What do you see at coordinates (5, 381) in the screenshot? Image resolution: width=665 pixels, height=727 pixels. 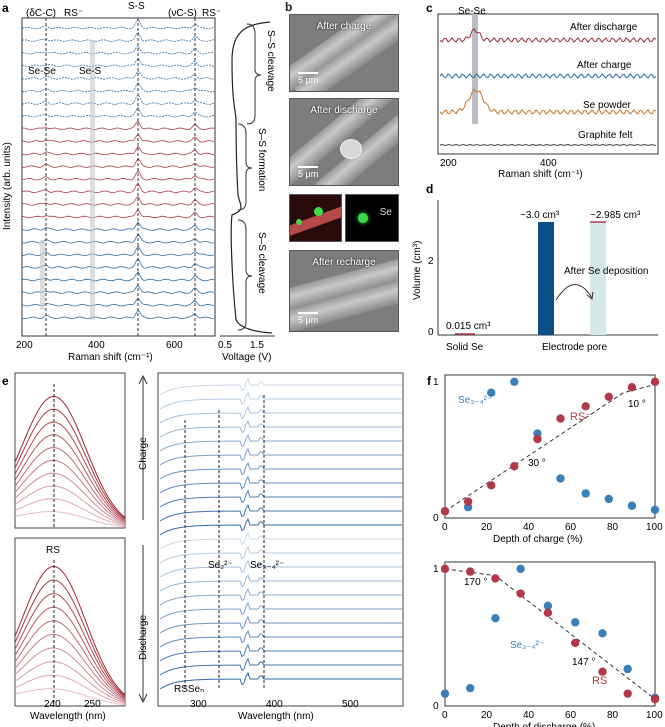 I see `panel-letter-e: e` at bounding box center [5, 381].